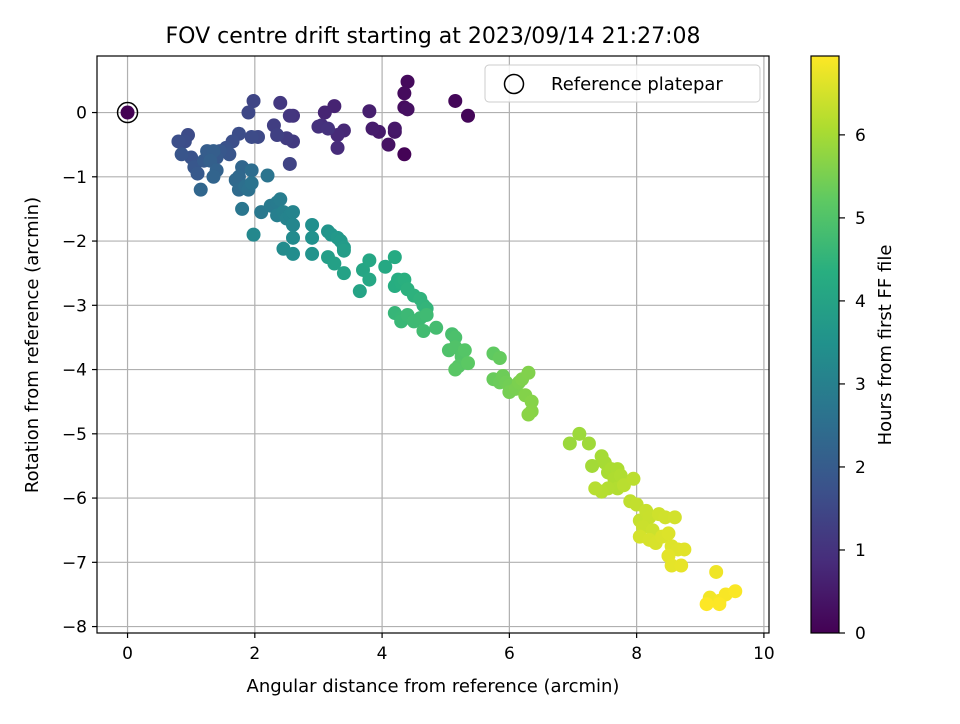 This screenshot has height=724, width=960. I want to click on colorbar-tick-label: 1, so click(860, 551).